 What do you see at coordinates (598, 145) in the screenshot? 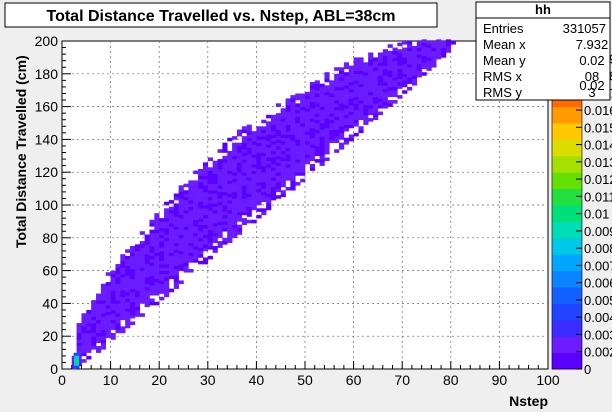
I see `colorbar-tick-label: 0.014` at bounding box center [598, 145].